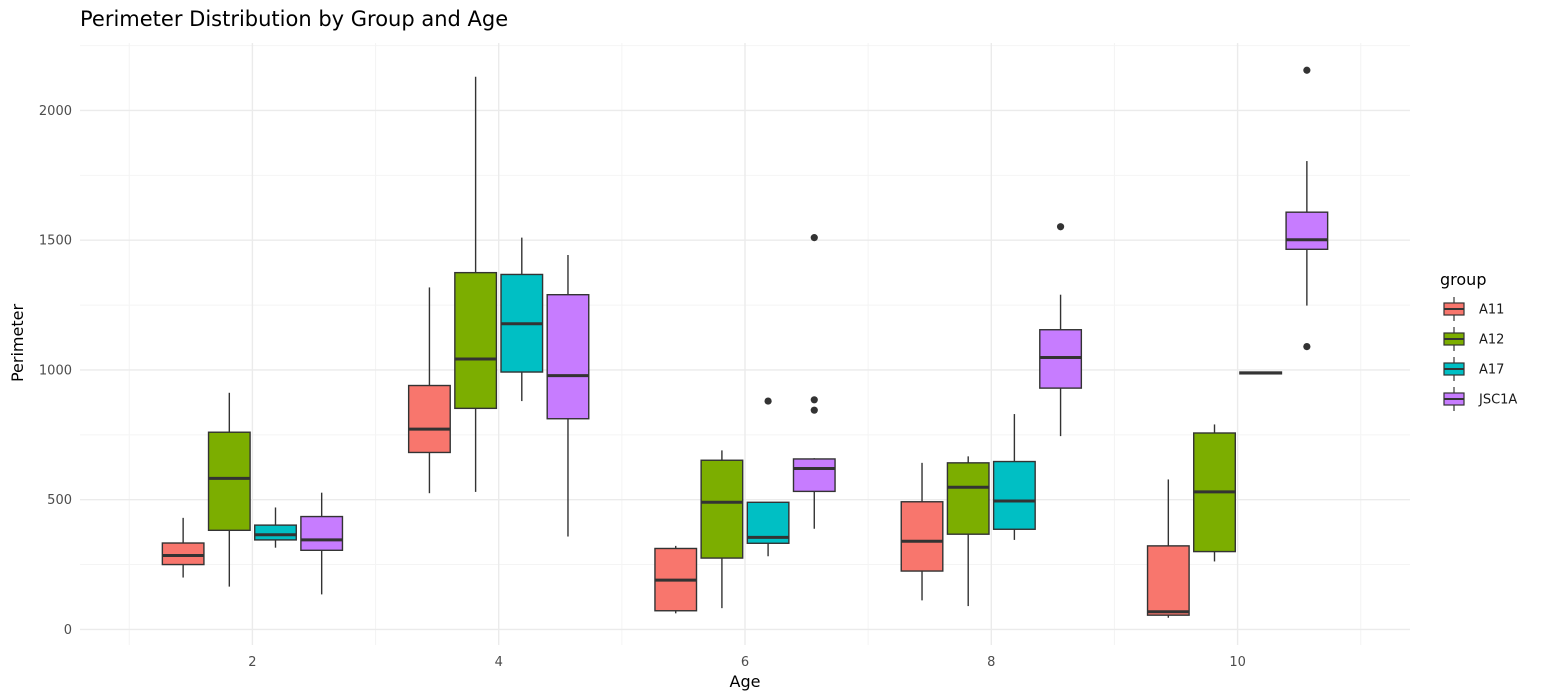 This screenshot has height=700, width=1544. Describe the element at coordinates (745, 662) in the screenshot. I see `x-tick-label: 6` at that location.